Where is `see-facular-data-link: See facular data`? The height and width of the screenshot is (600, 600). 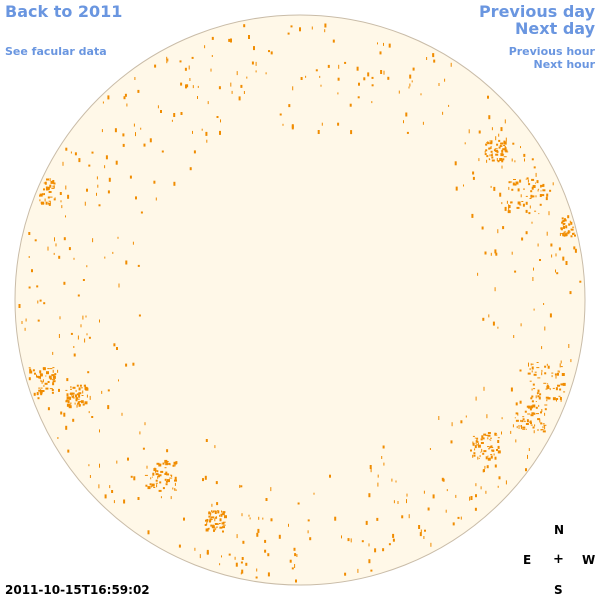 see-facular-data-link: See facular data is located at coordinates (56, 51).